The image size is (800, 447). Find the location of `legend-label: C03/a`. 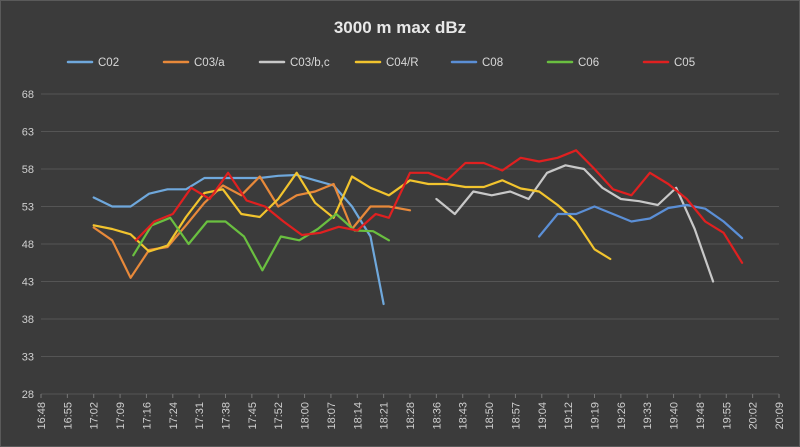

legend-label: C03/a is located at coordinates (209, 63).